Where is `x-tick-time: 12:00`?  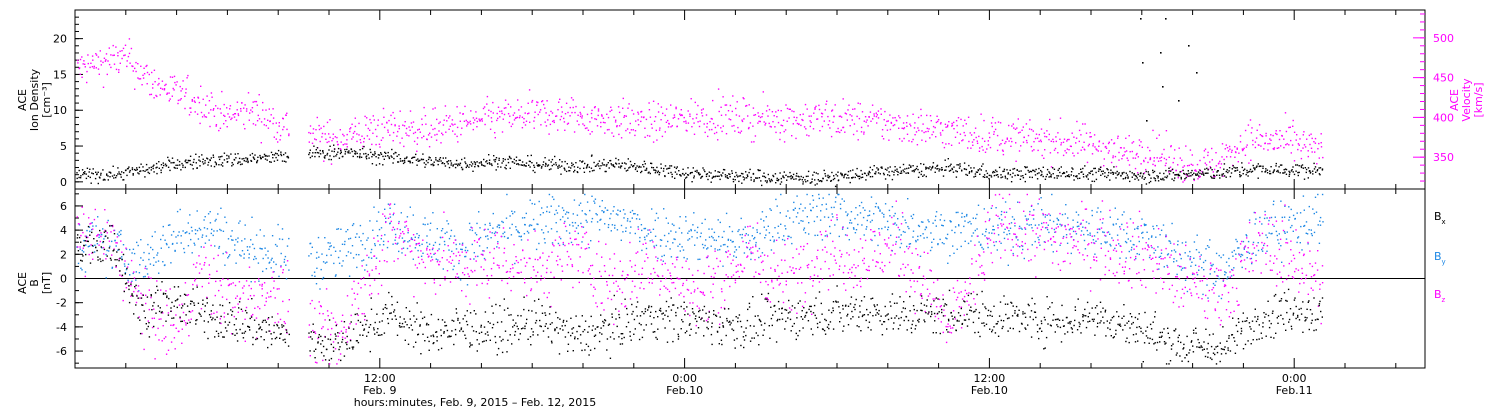
x-tick-time: 12:00 is located at coordinates (990, 378).